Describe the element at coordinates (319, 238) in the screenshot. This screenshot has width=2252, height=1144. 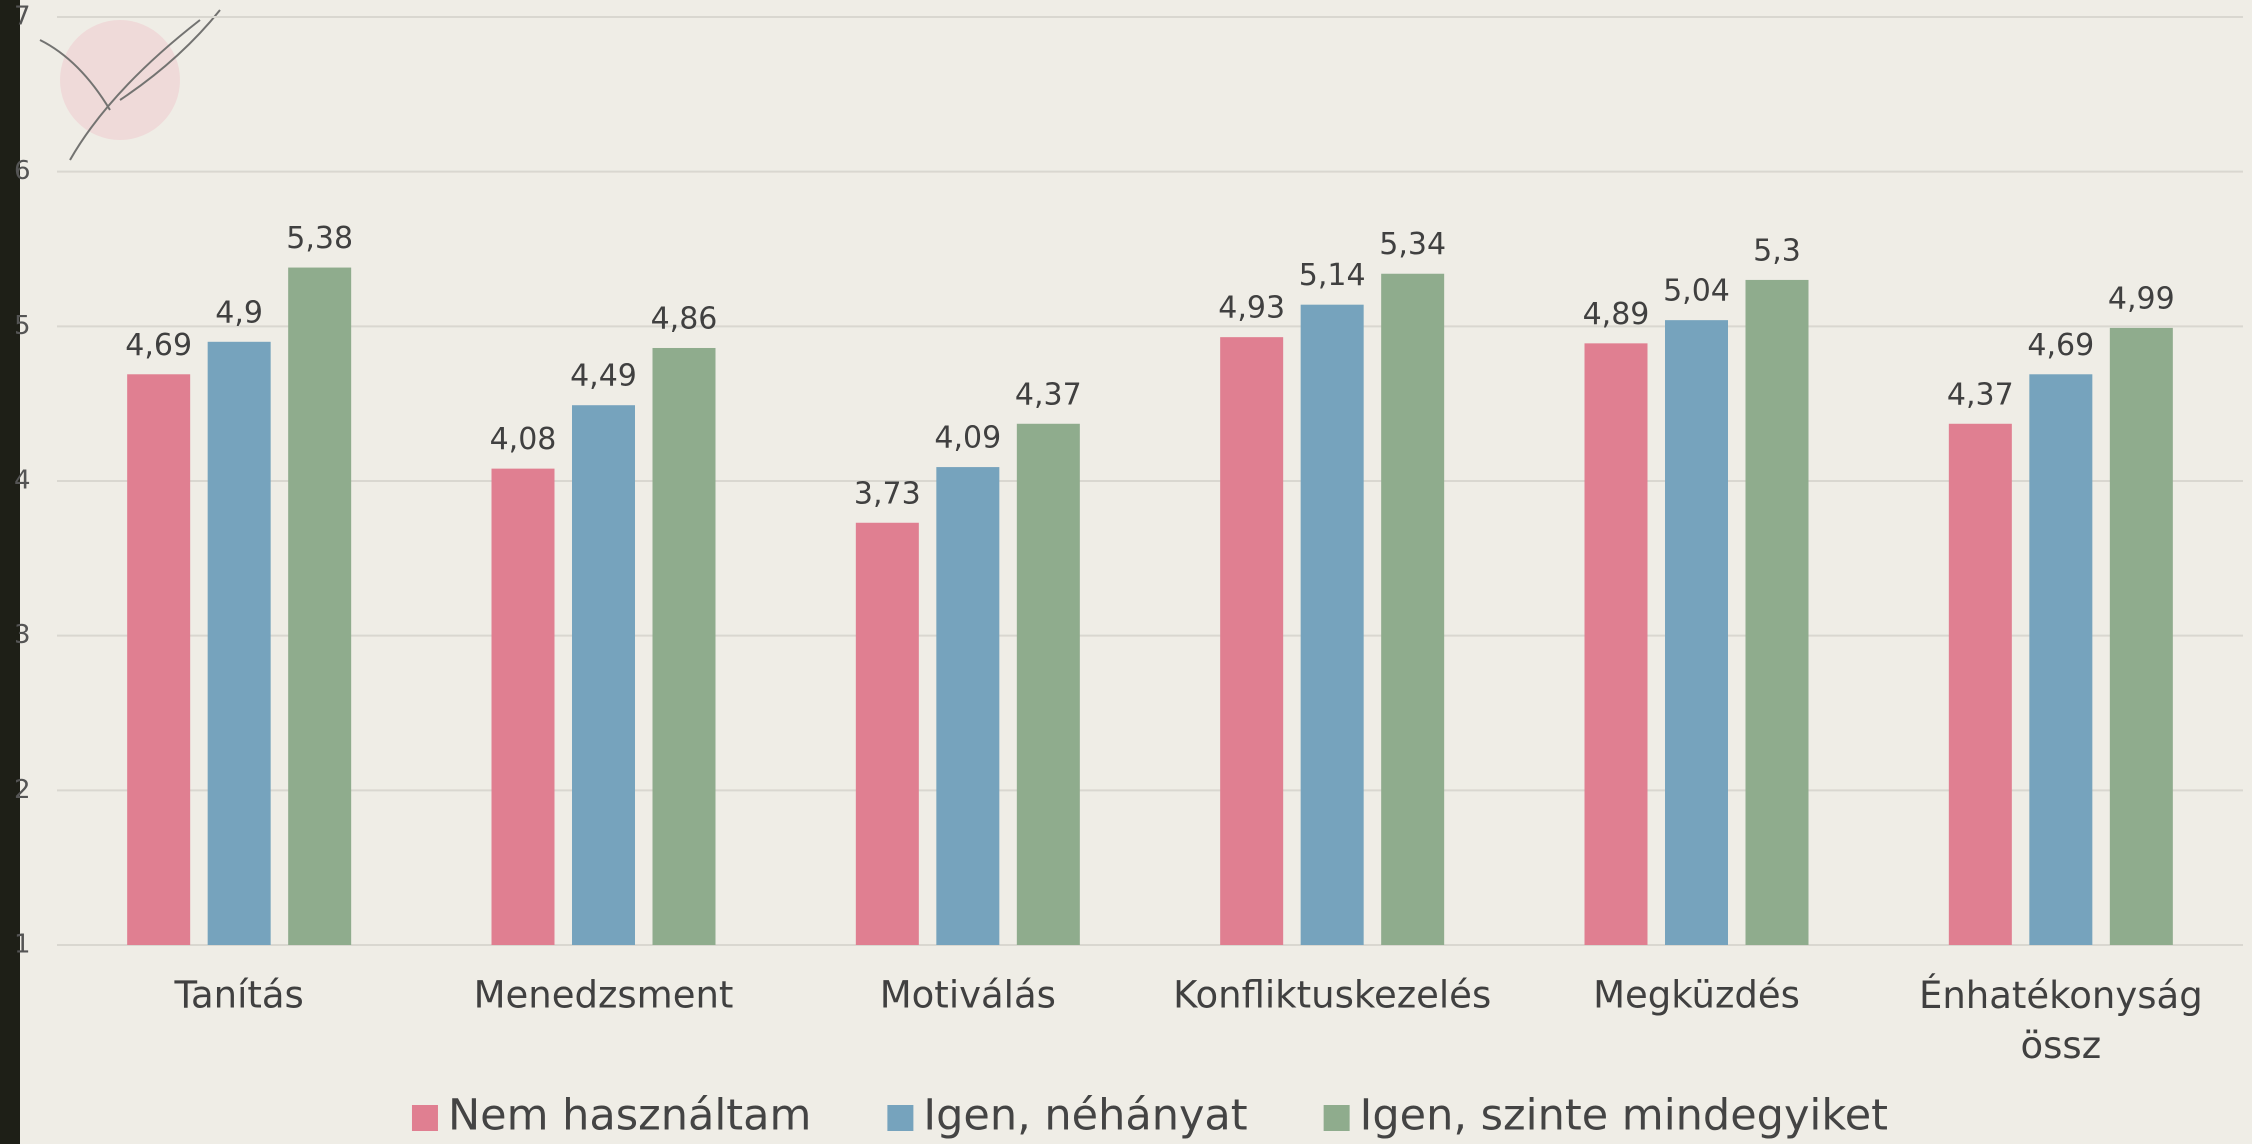
I see `value-label: 5,38` at that location.